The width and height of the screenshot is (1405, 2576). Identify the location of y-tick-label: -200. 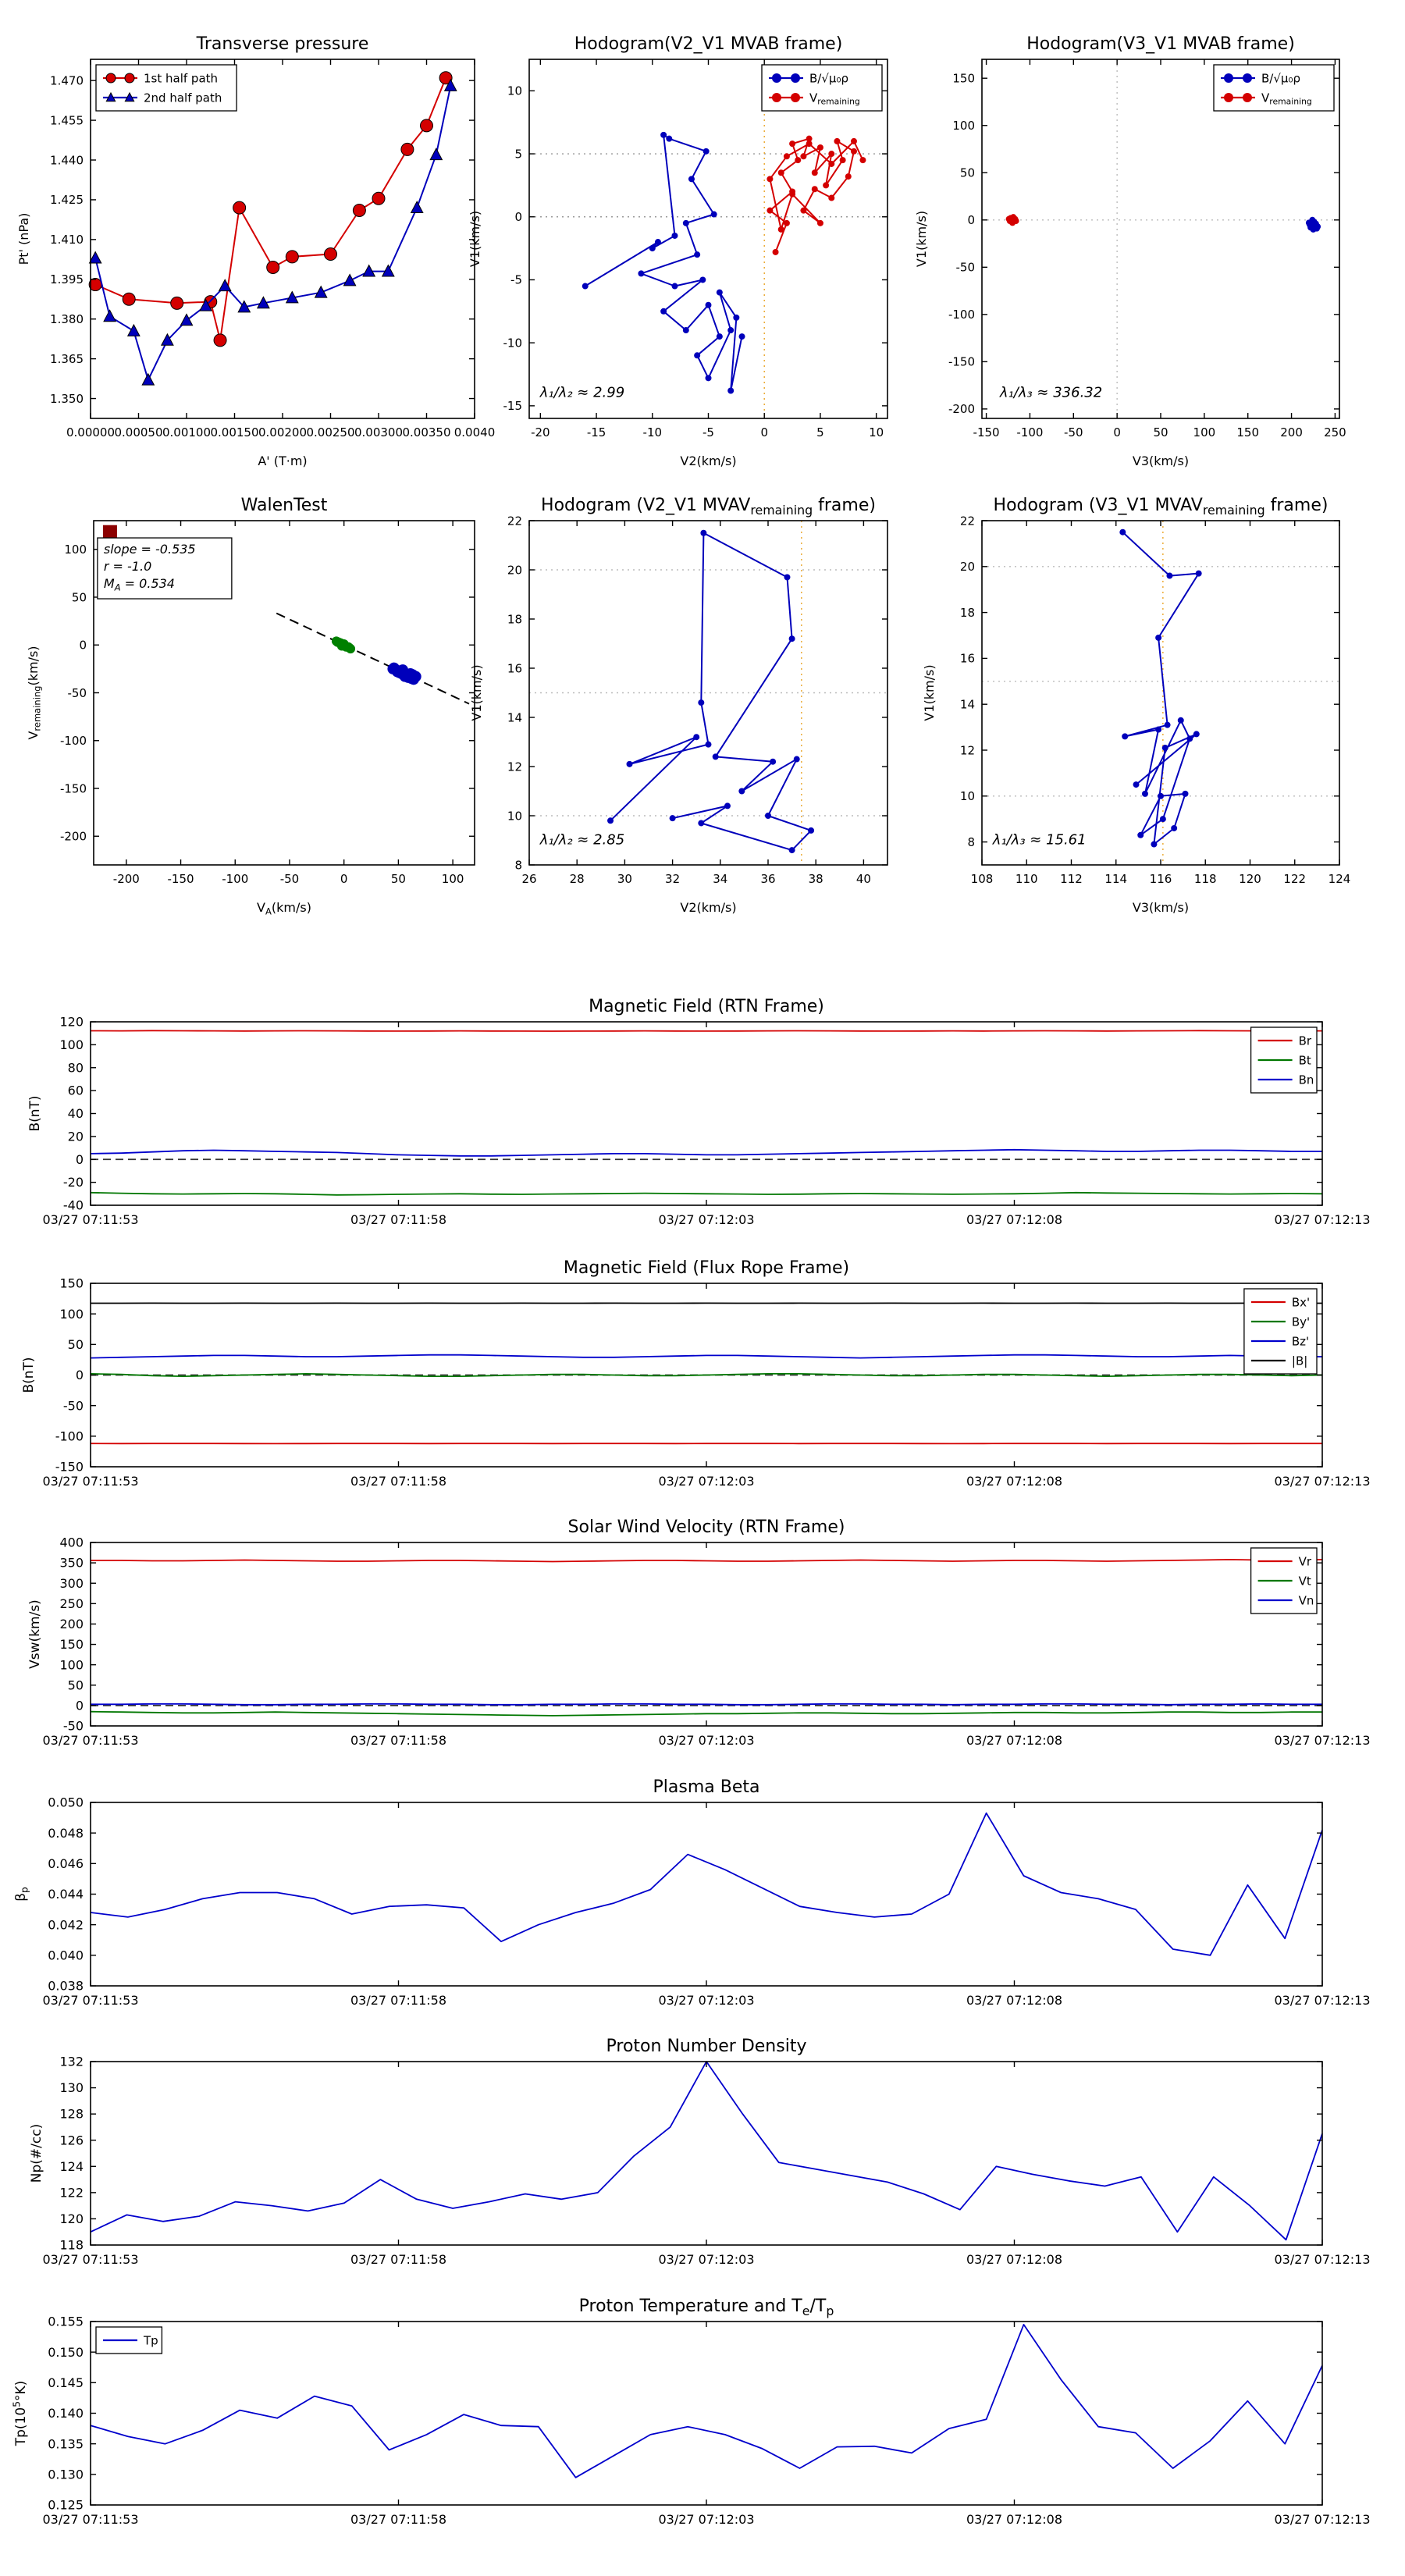
(73, 837).